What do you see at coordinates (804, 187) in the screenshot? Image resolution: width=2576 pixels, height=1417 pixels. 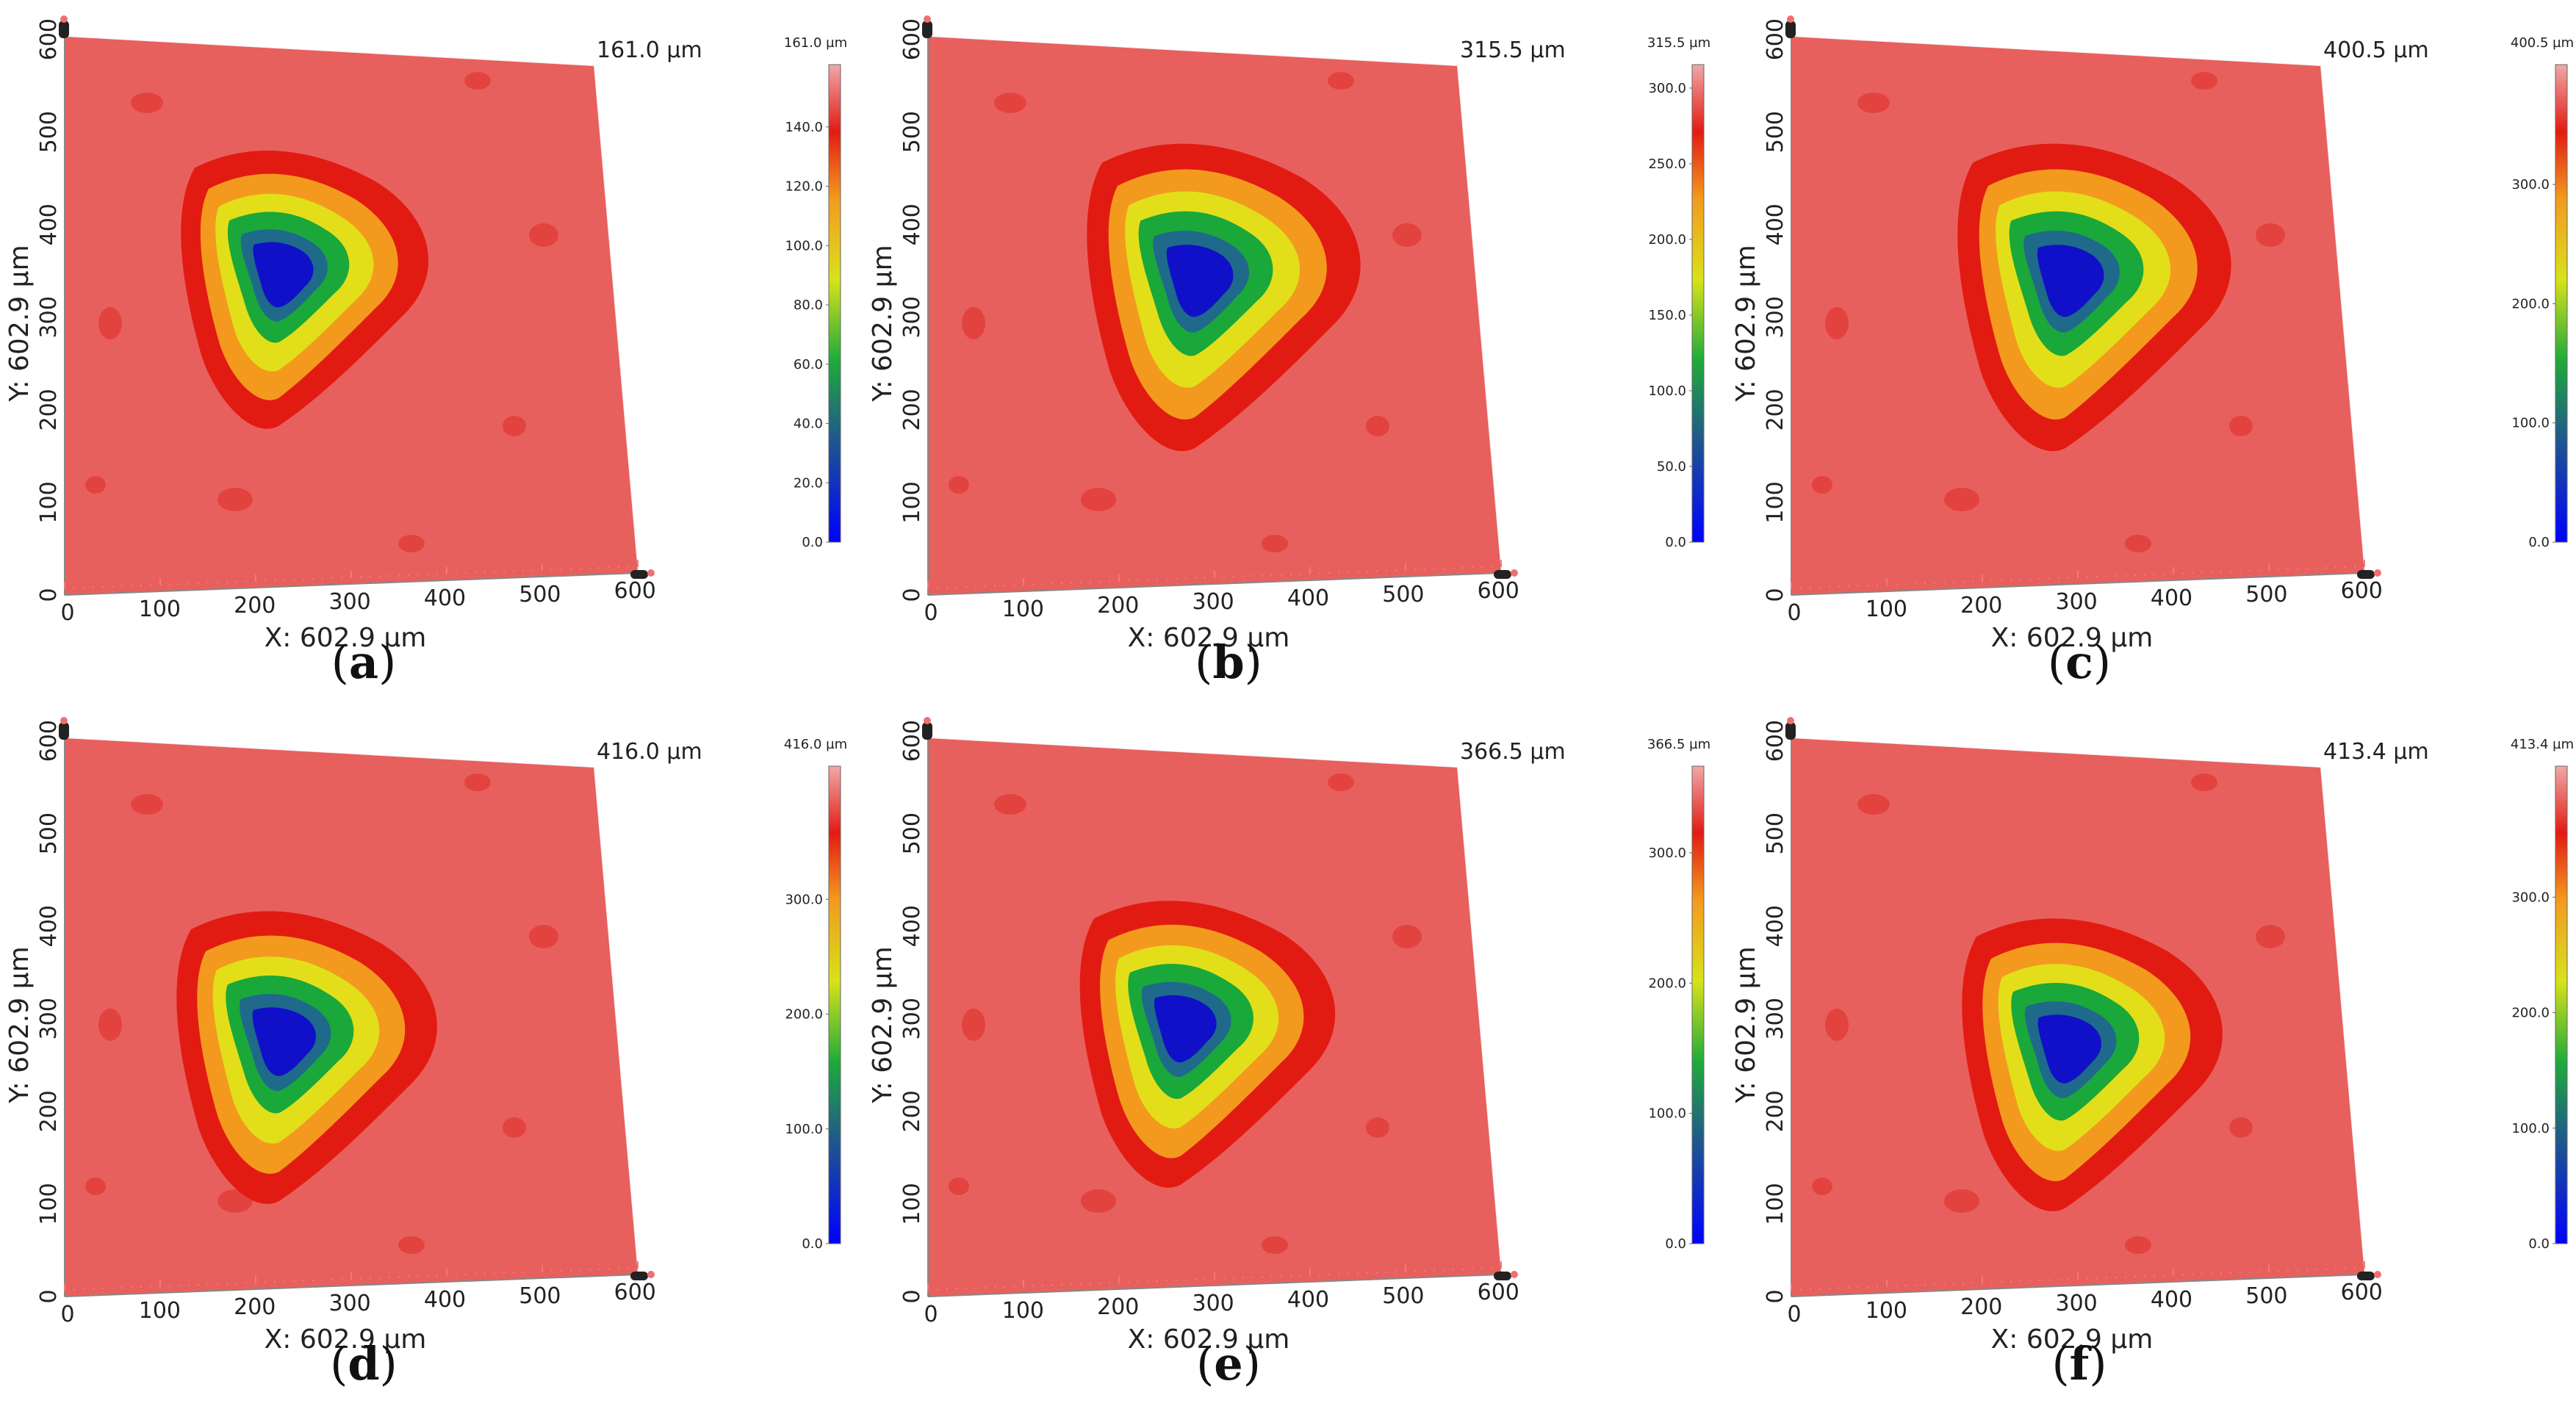 I see `colorbar-tick-label: 120.0` at bounding box center [804, 187].